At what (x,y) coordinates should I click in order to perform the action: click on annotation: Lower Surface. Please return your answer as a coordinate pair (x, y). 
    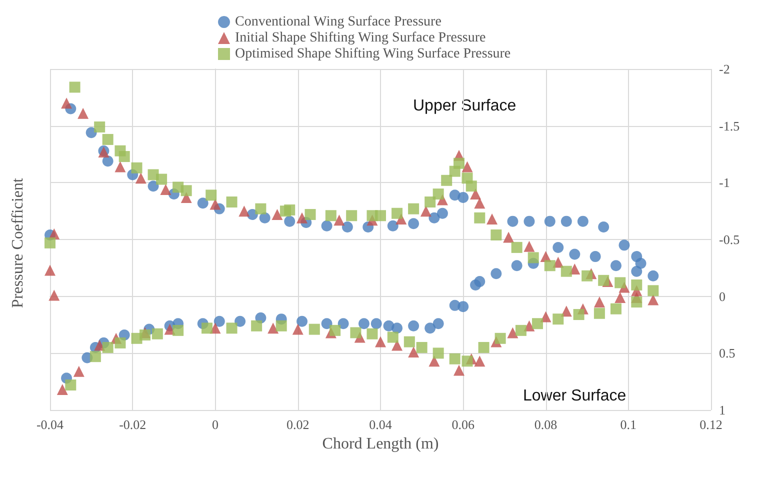
    Looking at the image, I should click on (574, 396).